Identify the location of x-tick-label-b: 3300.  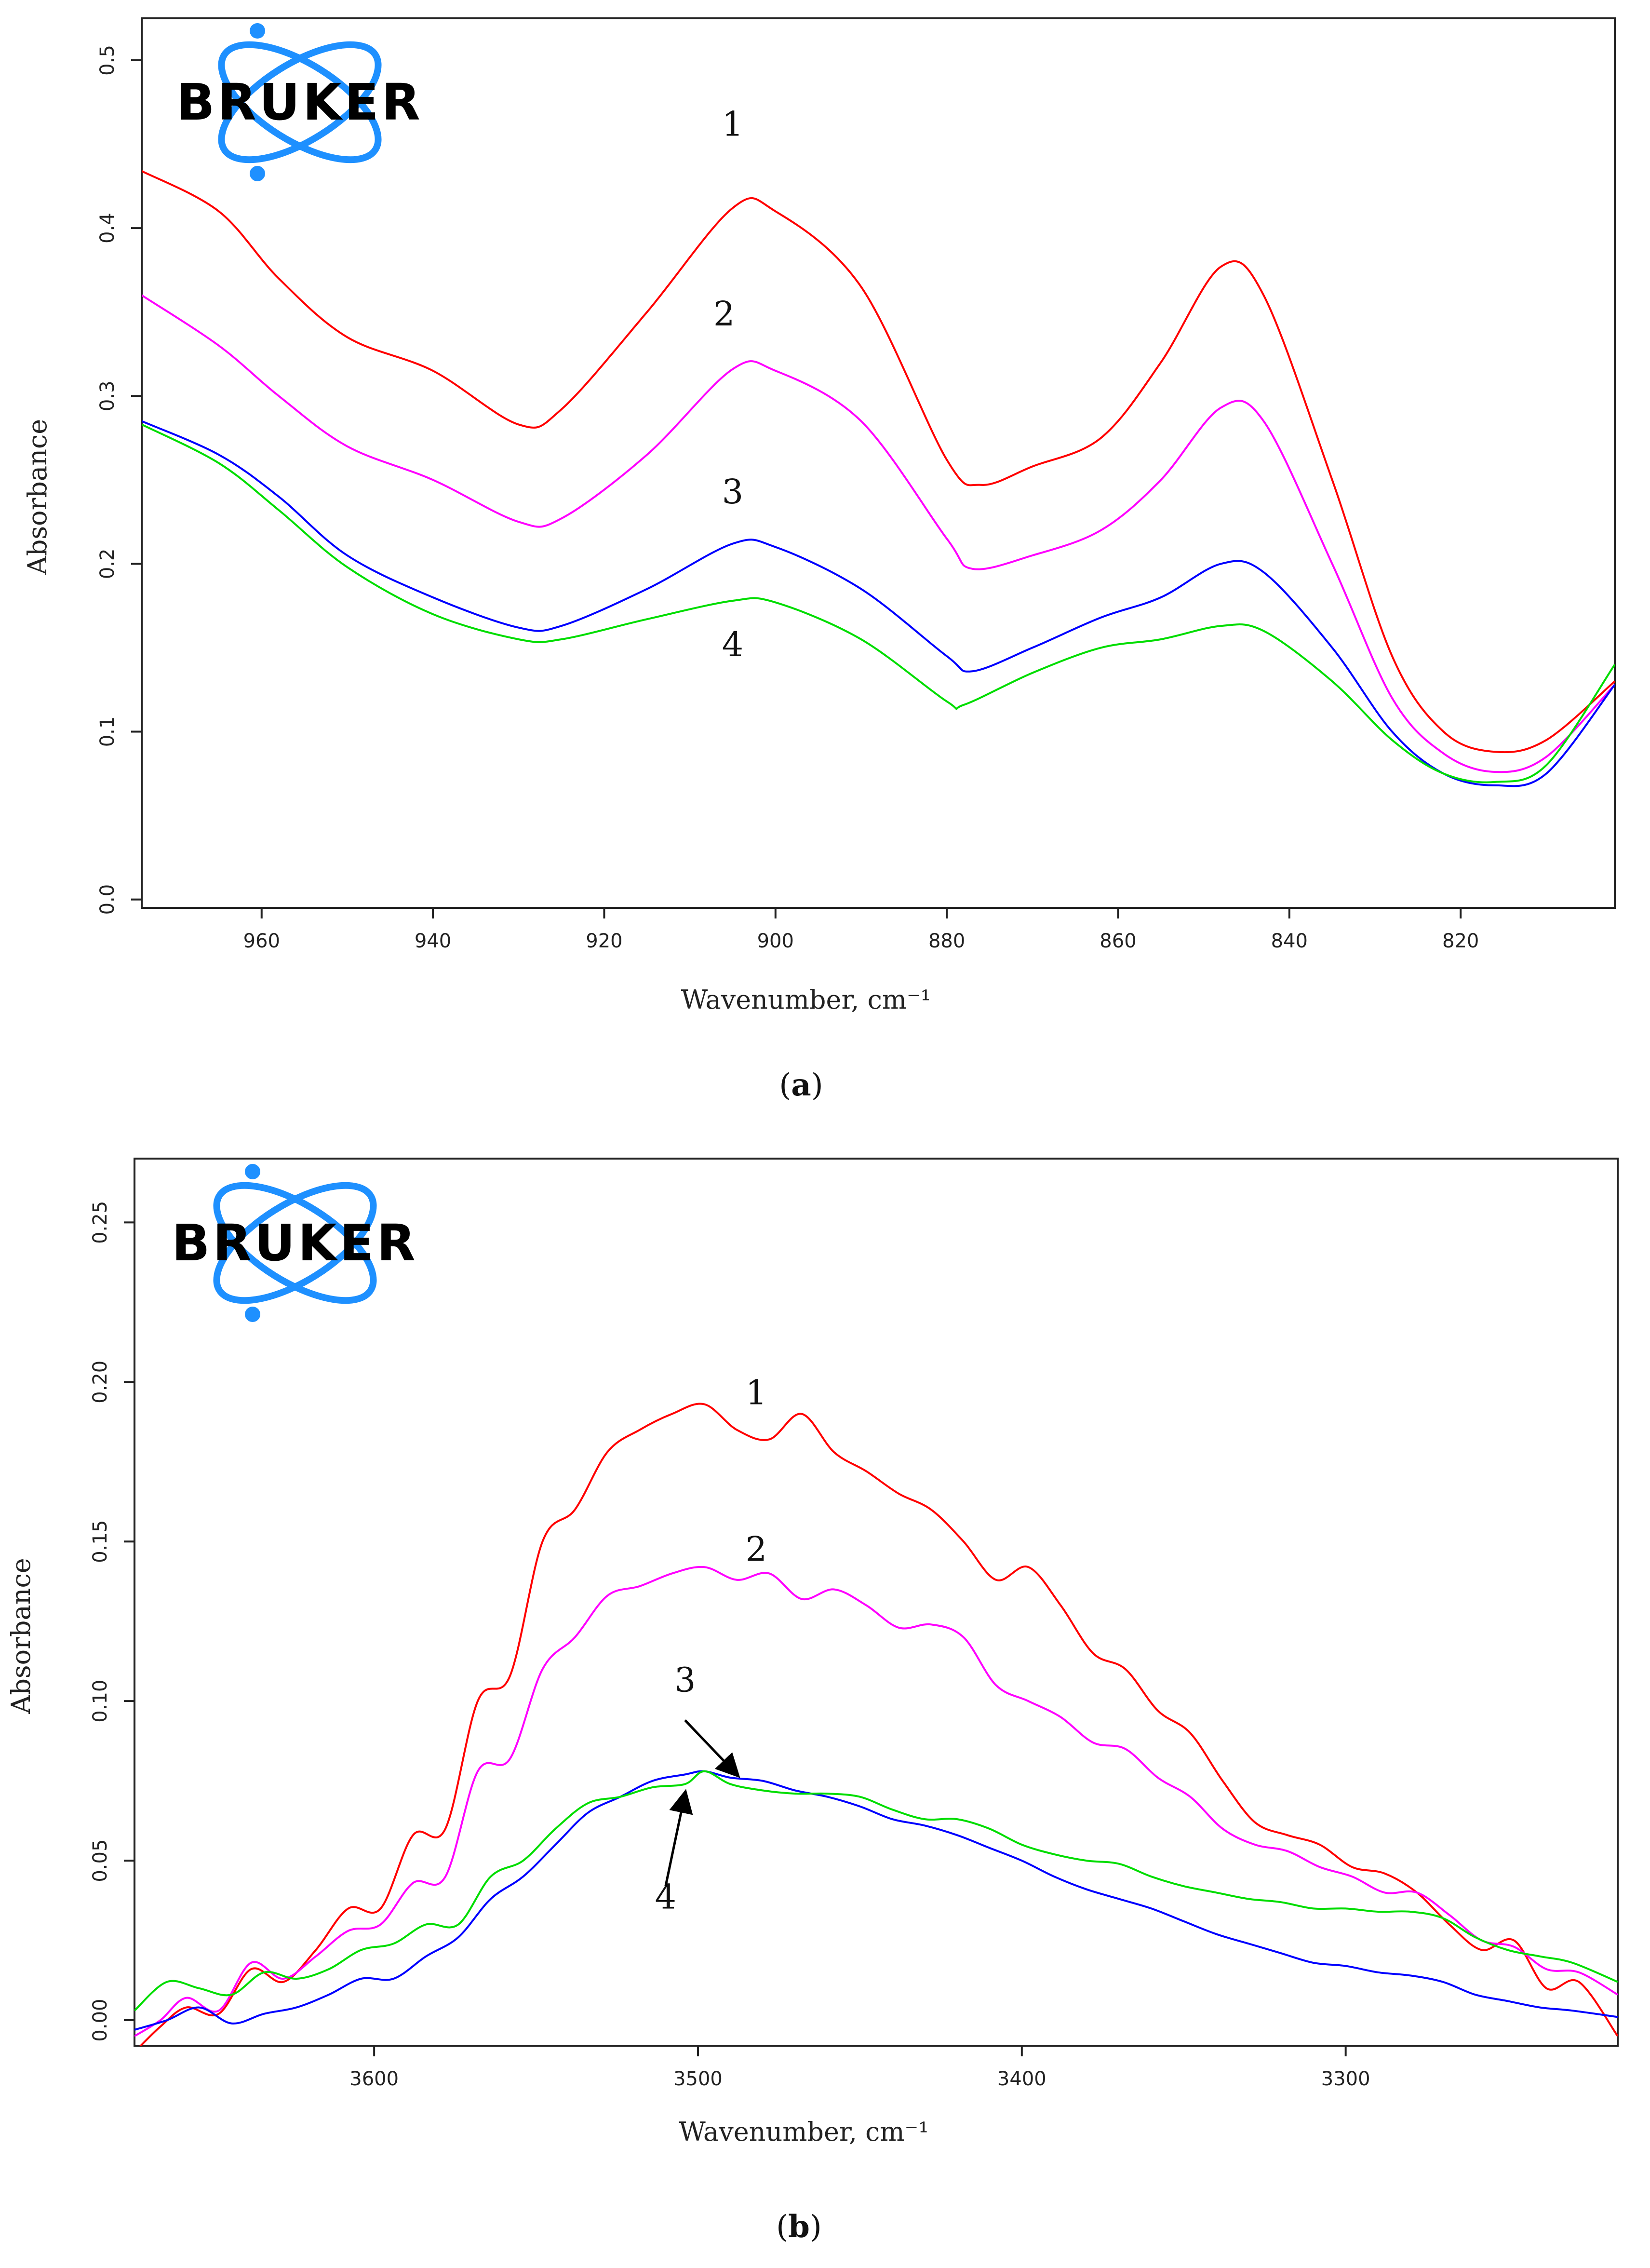
(1346, 2079).